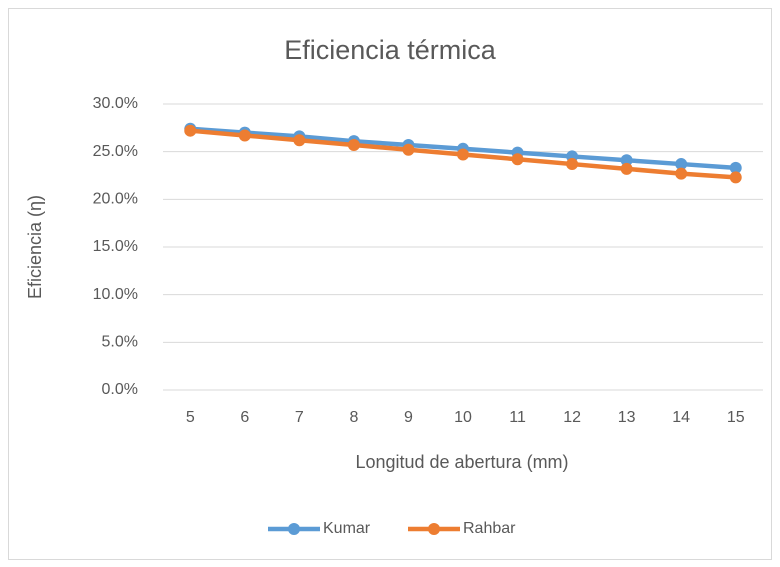  What do you see at coordinates (35, 247) in the screenshot?
I see `y-axis-label: Eficiencia (η)` at bounding box center [35, 247].